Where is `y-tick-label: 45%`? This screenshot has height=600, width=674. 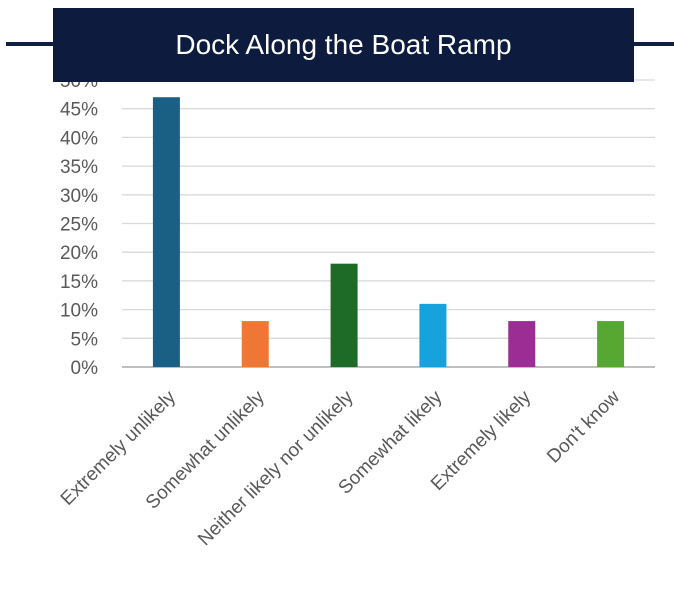 y-tick-label: 45% is located at coordinates (79, 110).